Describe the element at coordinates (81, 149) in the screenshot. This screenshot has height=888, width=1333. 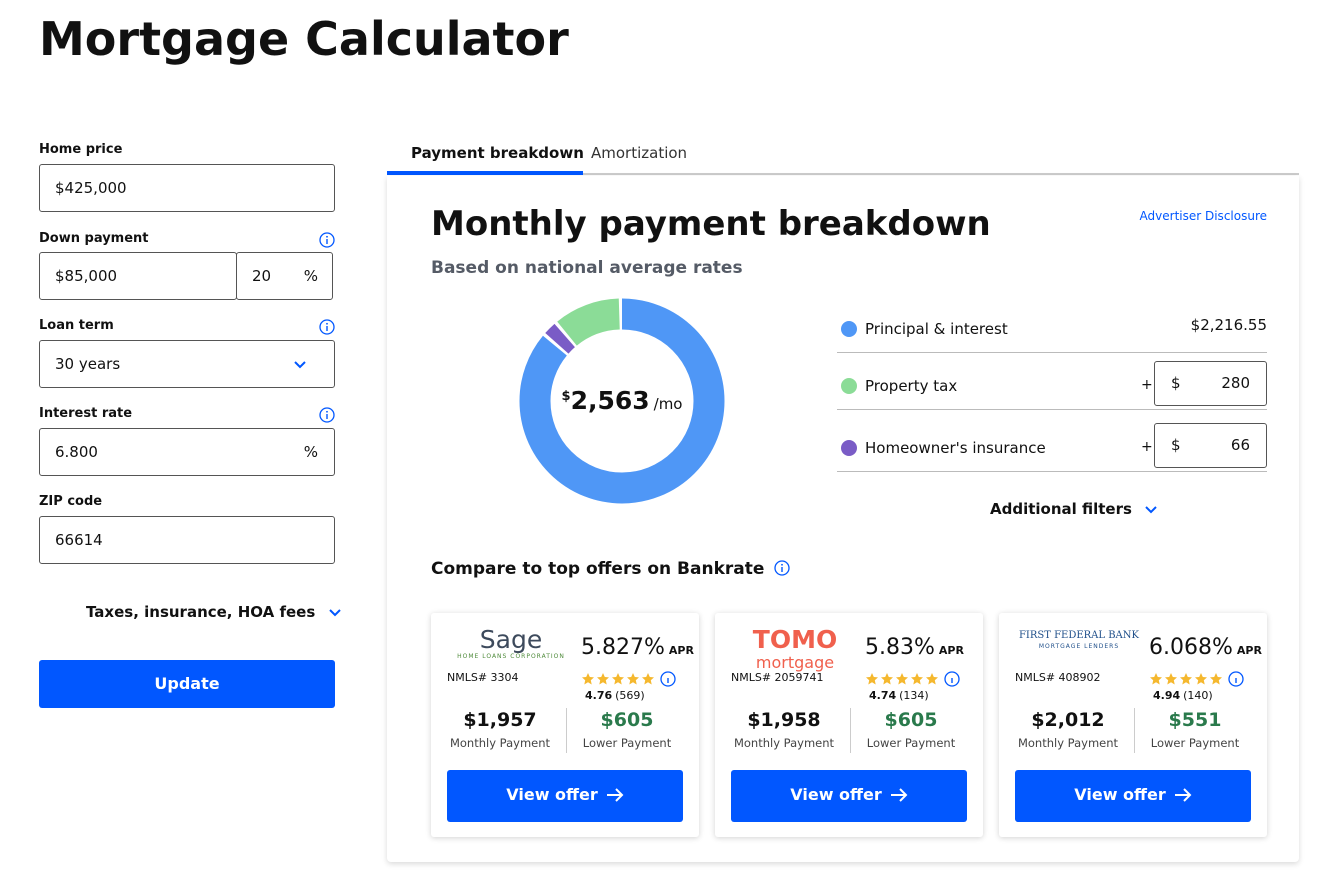
I see `field-label: Home price` at that location.